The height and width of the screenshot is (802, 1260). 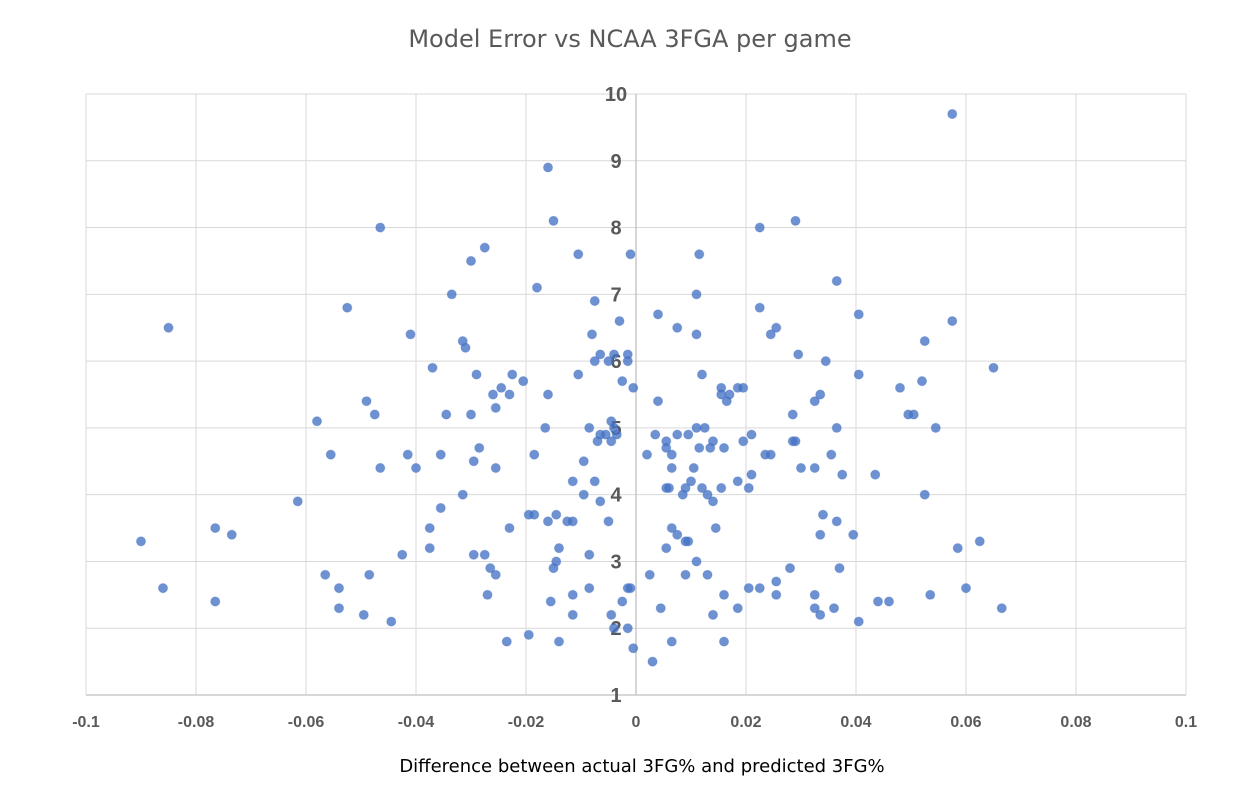 I want to click on x-tick-label: -0.02, so click(x=526, y=722).